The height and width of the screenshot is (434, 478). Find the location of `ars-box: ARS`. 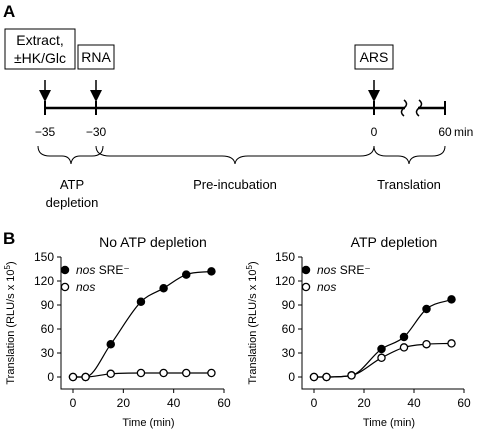

ars-box: ARS is located at coordinates (374, 57).